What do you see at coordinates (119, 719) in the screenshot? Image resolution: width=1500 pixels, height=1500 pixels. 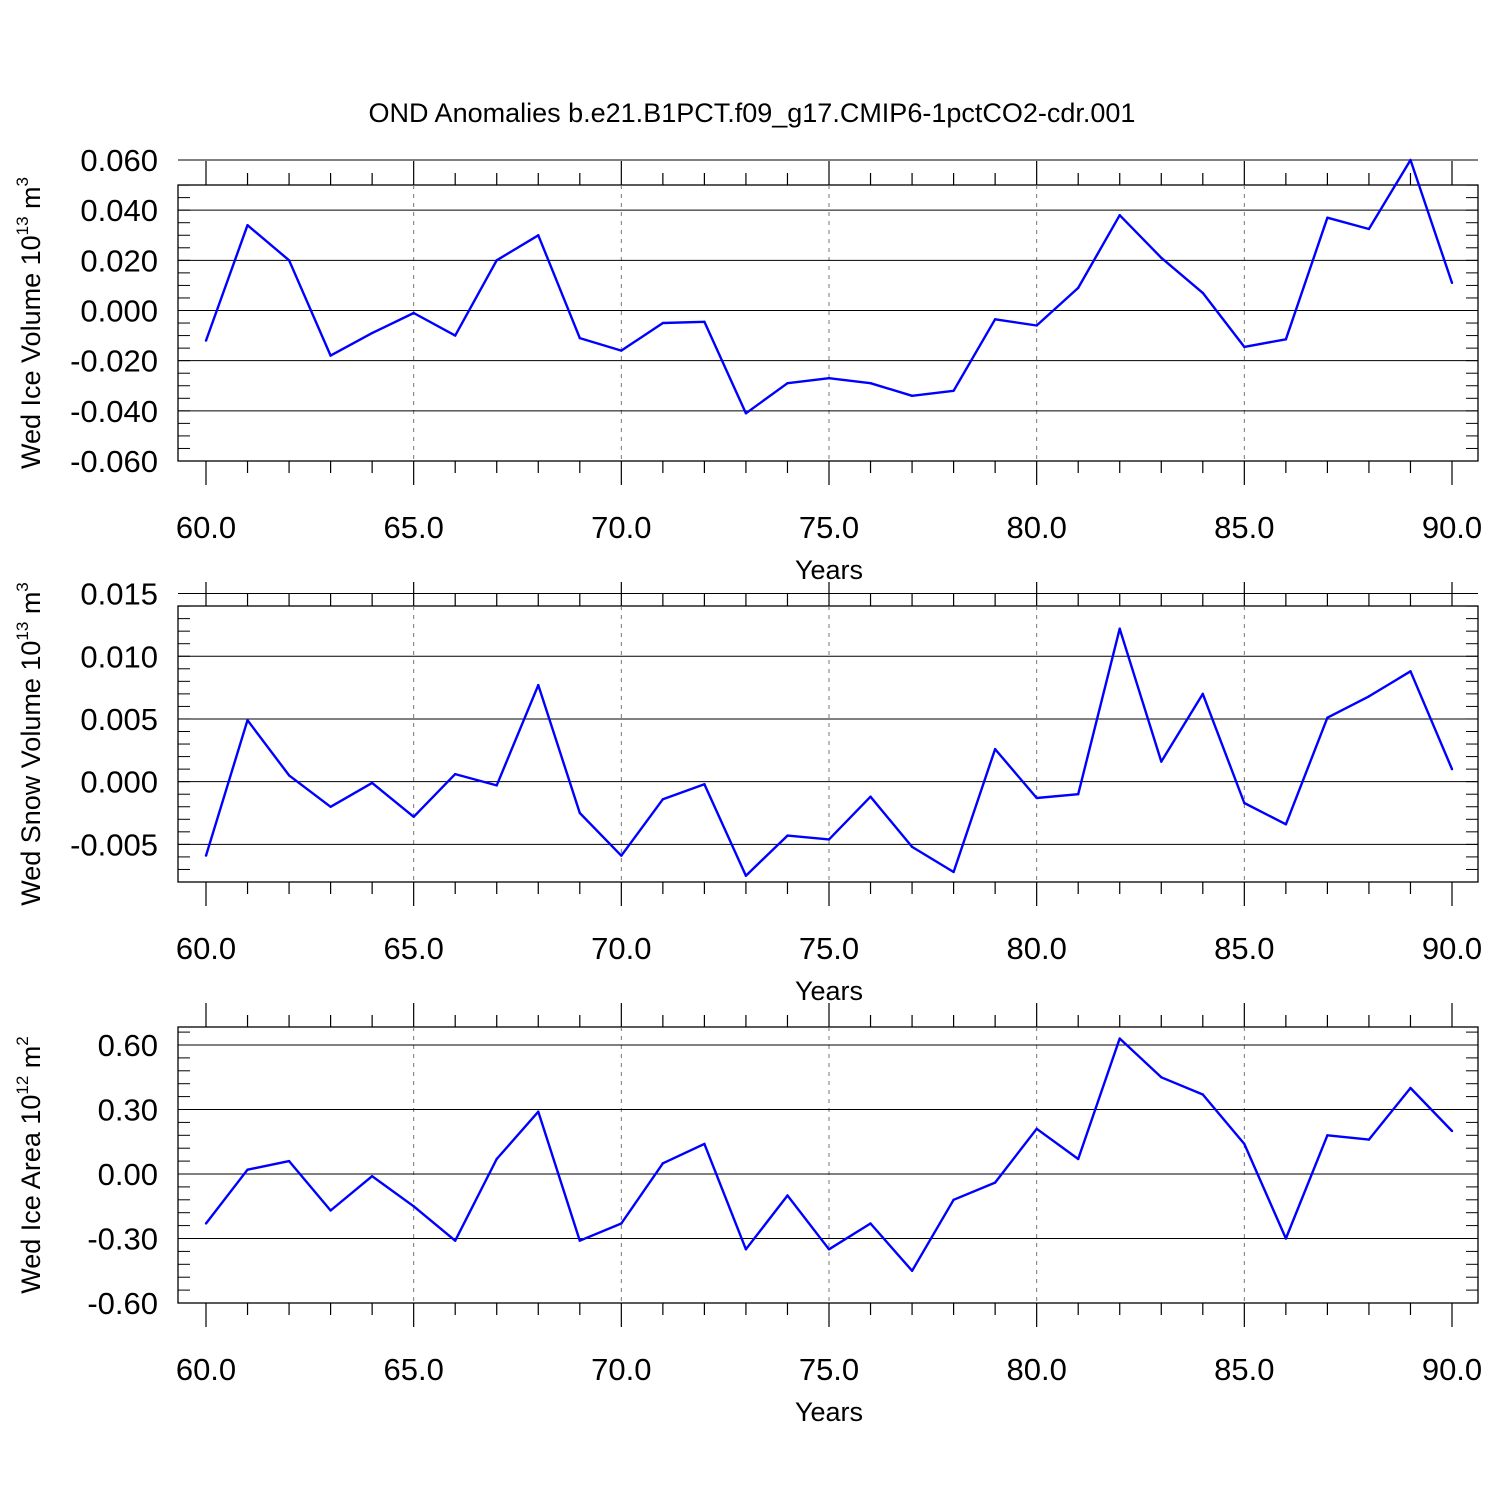 I see `y-tick-label: 0.005` at bounding box center [119, 719].